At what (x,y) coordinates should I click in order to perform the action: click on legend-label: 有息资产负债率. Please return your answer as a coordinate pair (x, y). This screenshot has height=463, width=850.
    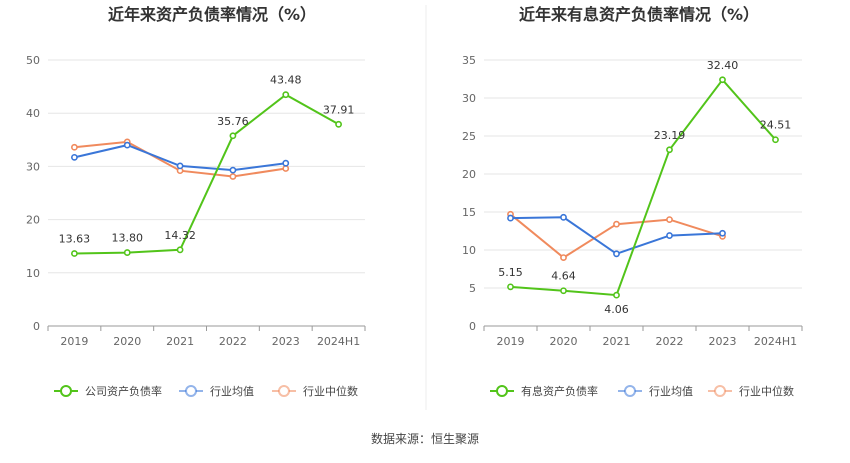
    Looking at the image, I should click on (559, 391).